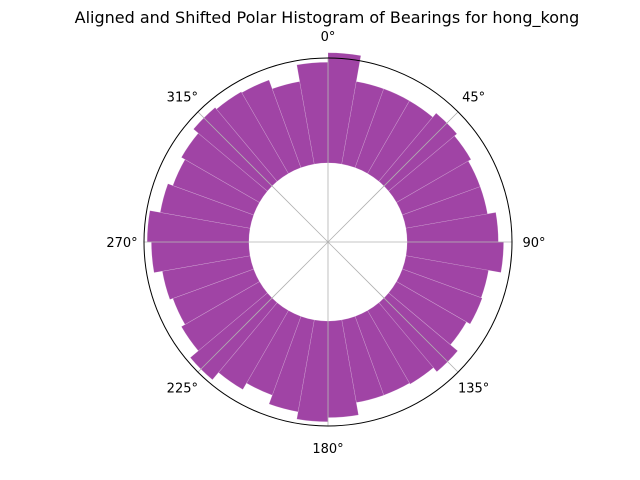 Image resolution: width=640 pixels, height=480 pixels. What do you see at coordinates (473, 97) in the screenshot?
I see `angle-tick-label: 45°` at bounding box center [473, 97].